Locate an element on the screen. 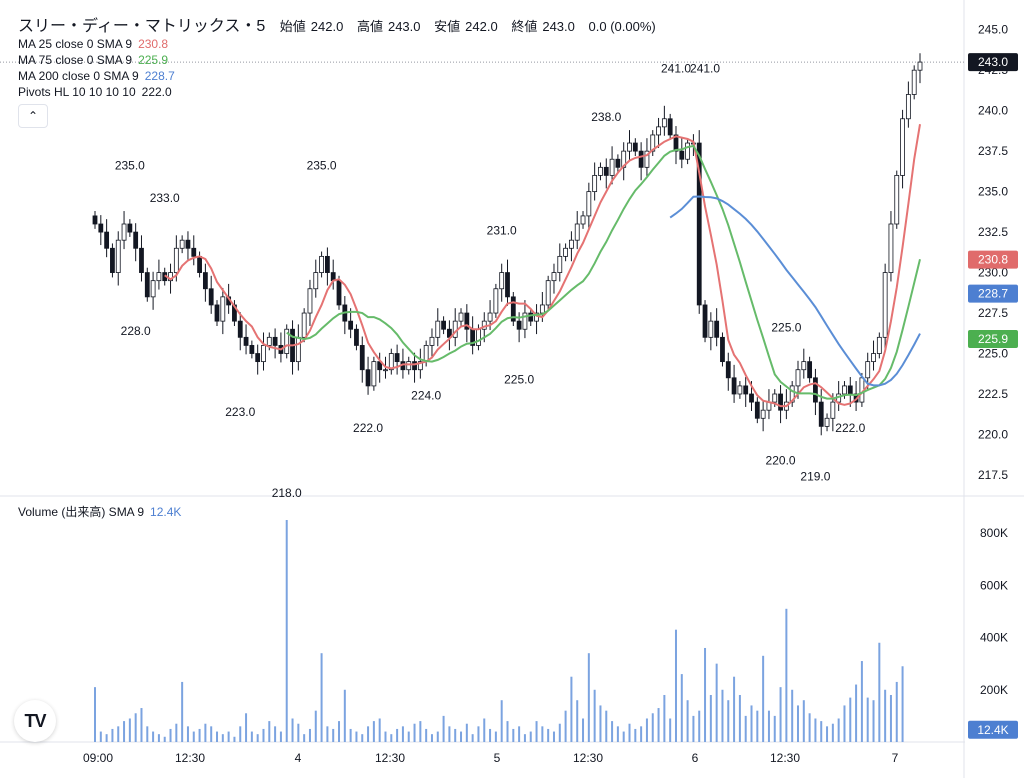  legend-pivots-name: Pivots HL 10 10 10 10 is located at coordinates (77, 92).